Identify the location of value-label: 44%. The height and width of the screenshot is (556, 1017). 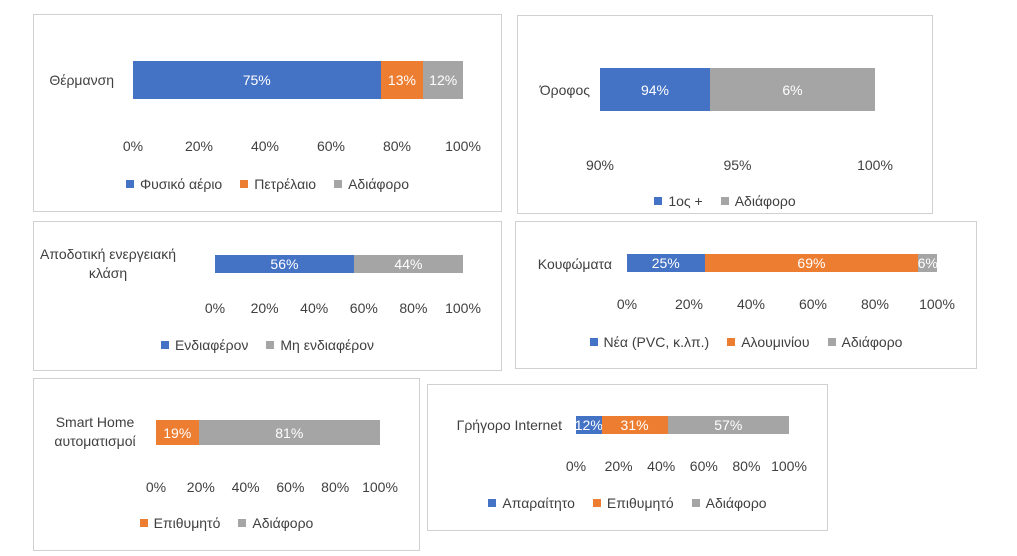
(408, 264).